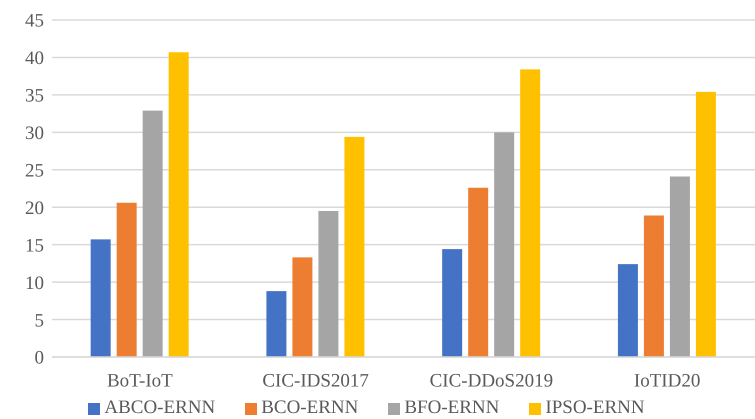 This screenshot has width=755, height=419. I want to click on y-tick-label: 45, so click(34, 21).